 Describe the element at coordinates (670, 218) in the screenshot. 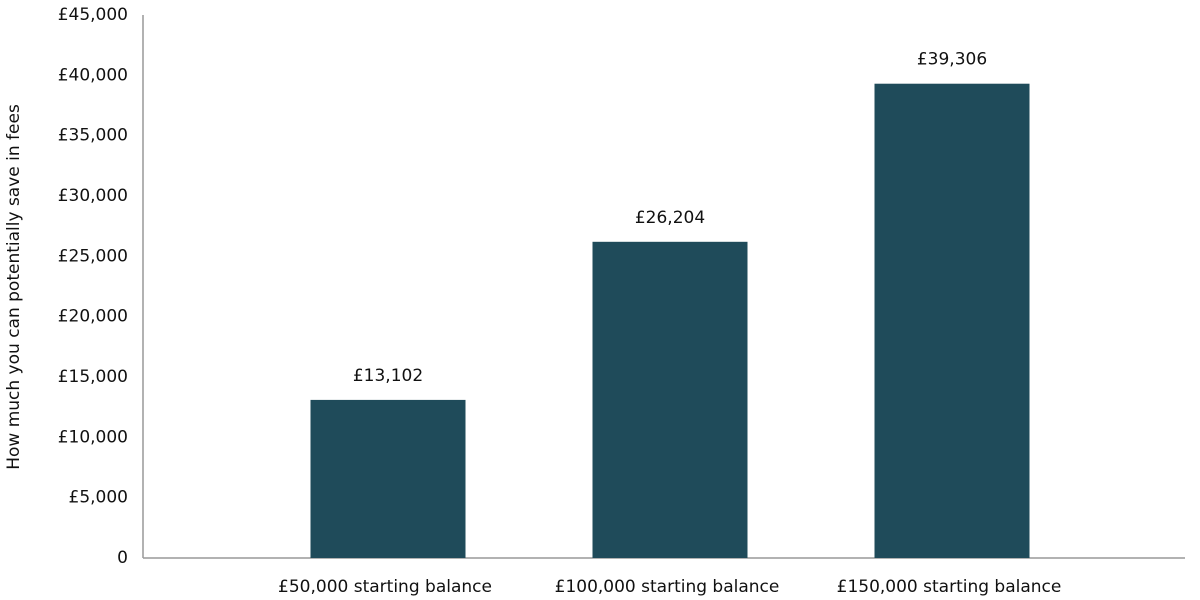

I see `data-label: £26,204` at that location.